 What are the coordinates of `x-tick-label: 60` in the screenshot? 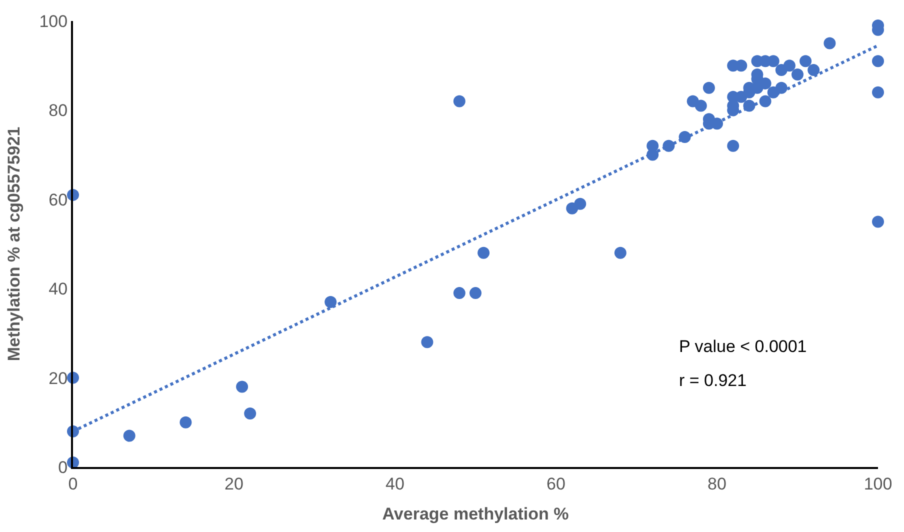 It's located at (556, 484).